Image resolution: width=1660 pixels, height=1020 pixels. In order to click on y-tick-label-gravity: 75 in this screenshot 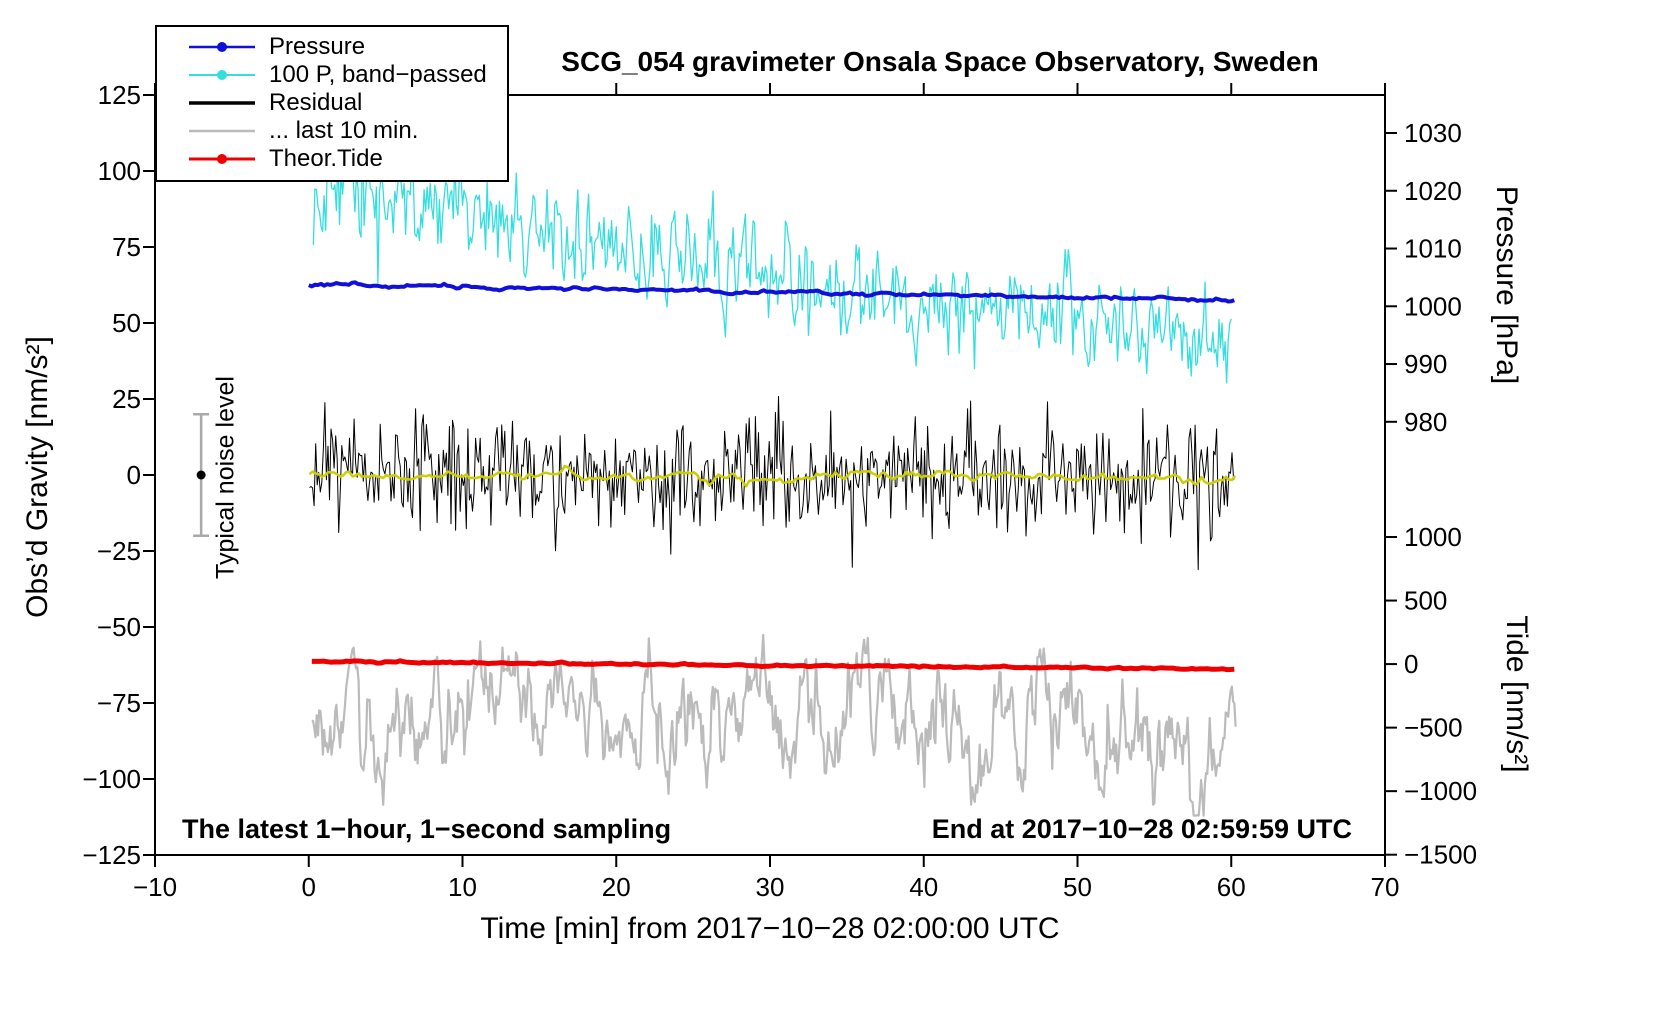, I will do `click(126, 247)`.